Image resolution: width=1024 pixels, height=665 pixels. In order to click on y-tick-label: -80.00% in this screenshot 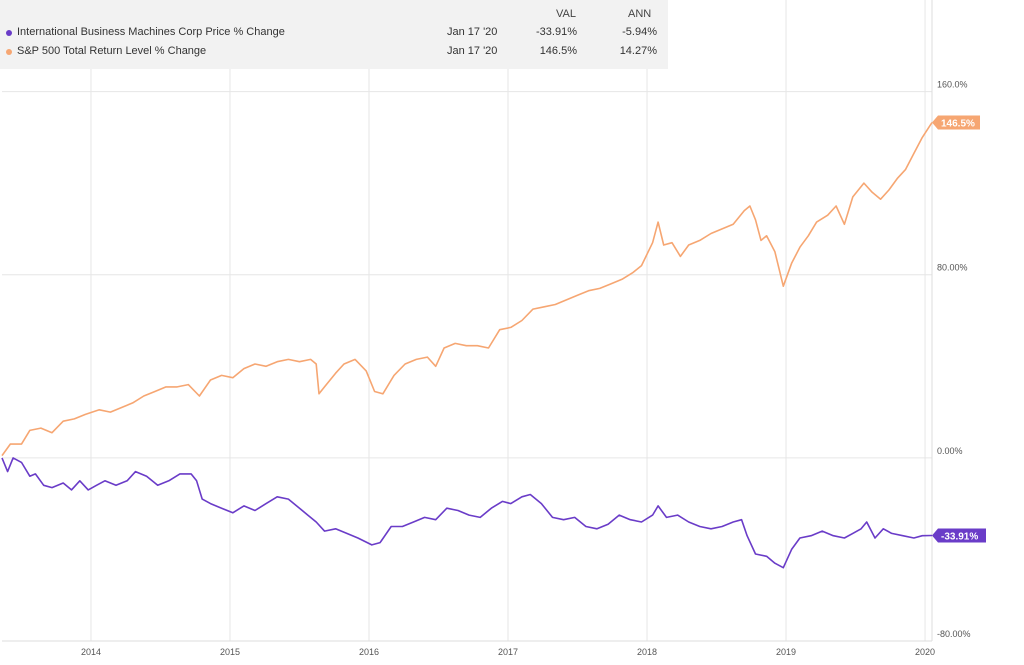, I will do `click(954, 634)`.